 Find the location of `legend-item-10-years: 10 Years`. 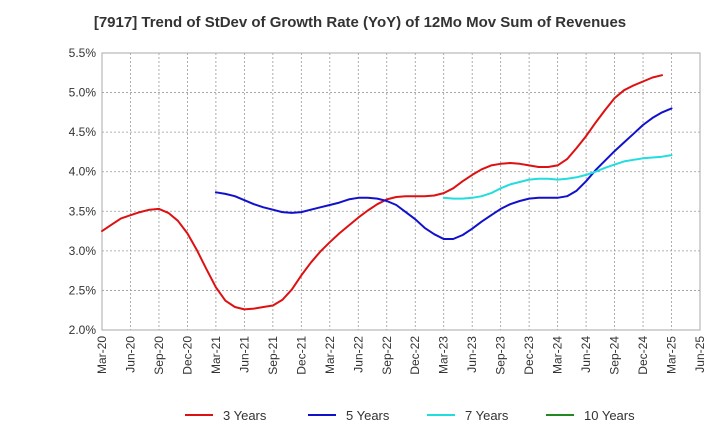

legend-item-10-years: 10 Years is located at coordinates (590, 415).